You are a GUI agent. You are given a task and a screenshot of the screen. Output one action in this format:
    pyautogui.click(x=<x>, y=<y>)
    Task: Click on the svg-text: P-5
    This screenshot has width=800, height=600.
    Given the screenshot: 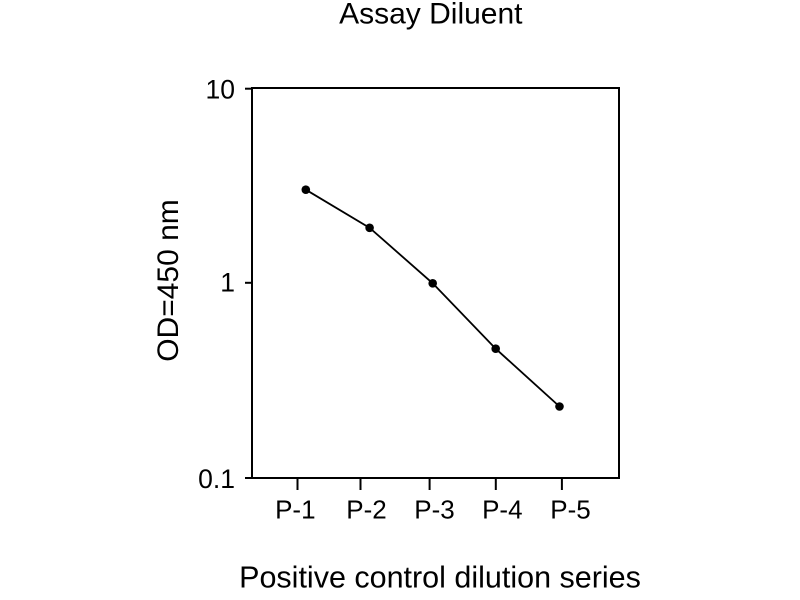 What is the action you would take?
    pyautogui.click(x=570, y=510)
    